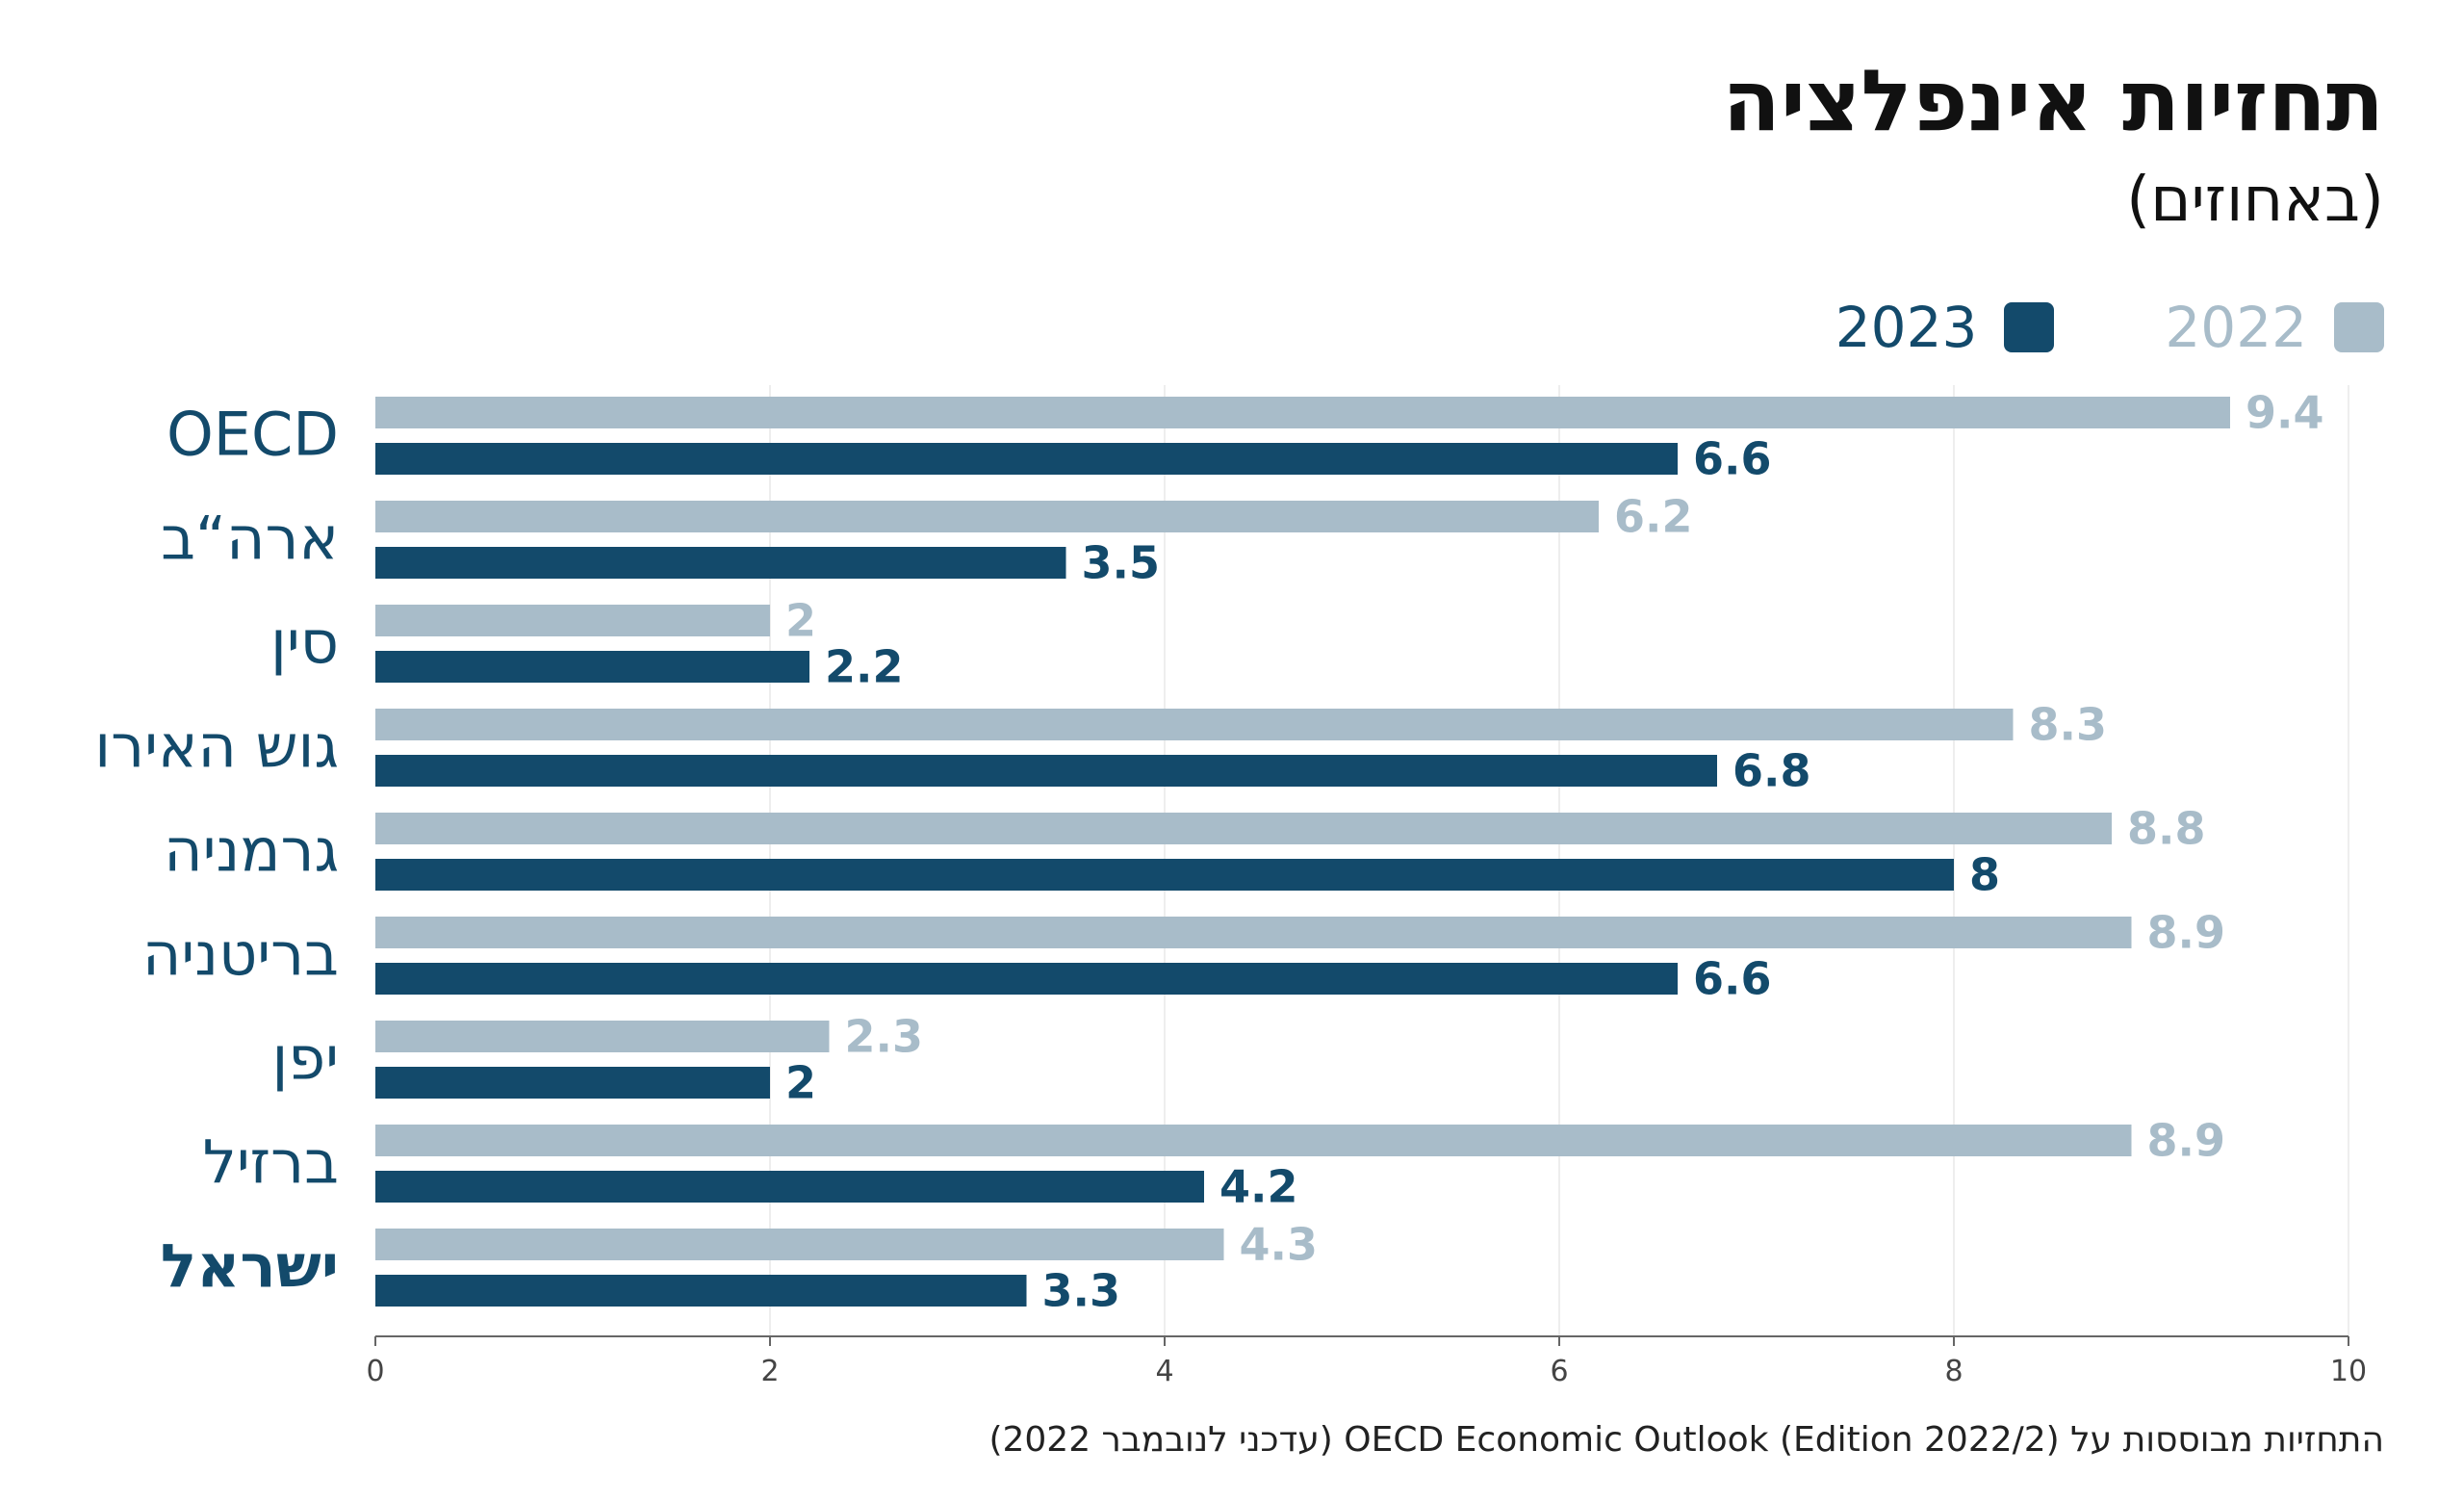 The height and width of the screenshot is (1501, 2464). Describe the element at coordinates (304, 643) in the screenshot. I see `category-label-2: סין` at that location.